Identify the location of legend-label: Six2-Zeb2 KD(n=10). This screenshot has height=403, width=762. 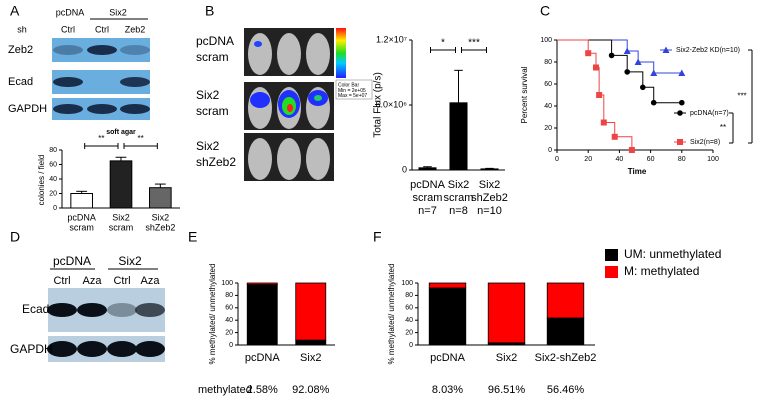
(708, 50).